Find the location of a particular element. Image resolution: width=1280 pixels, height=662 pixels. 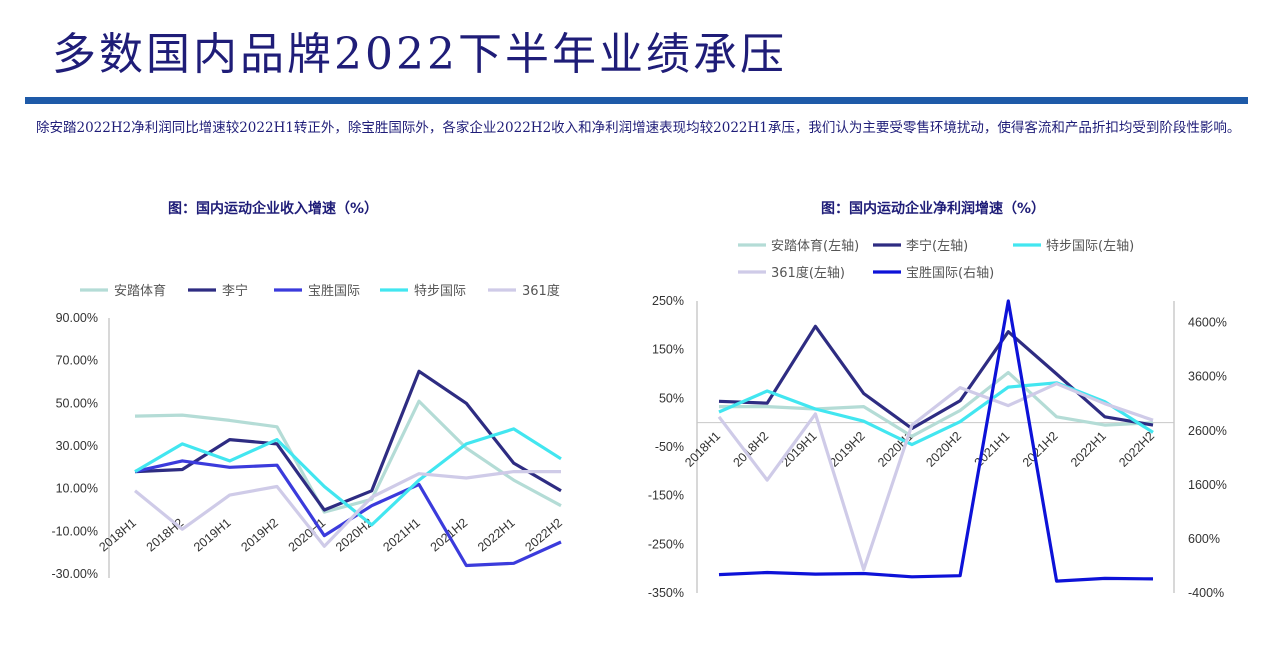

right-legend-label: 361度(左轴) is located at coordinates (808, 273).